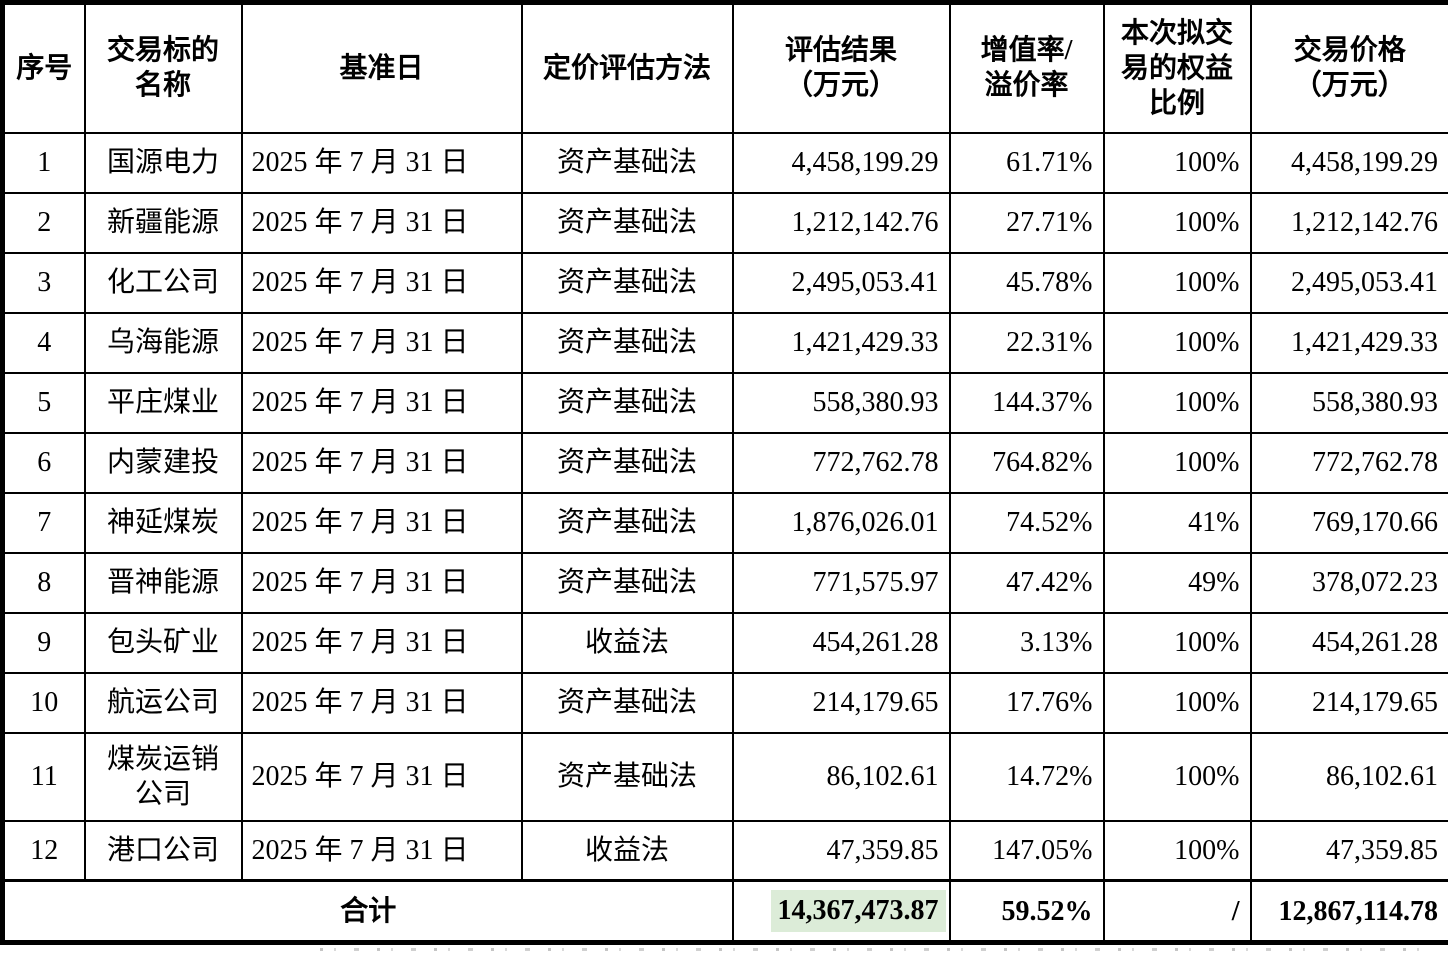 The height and width of the screenshot is (962, 1448). Describe the element at coordinates (875, 953) in the screenshot. I see `clipped-next-text-line` at that location.